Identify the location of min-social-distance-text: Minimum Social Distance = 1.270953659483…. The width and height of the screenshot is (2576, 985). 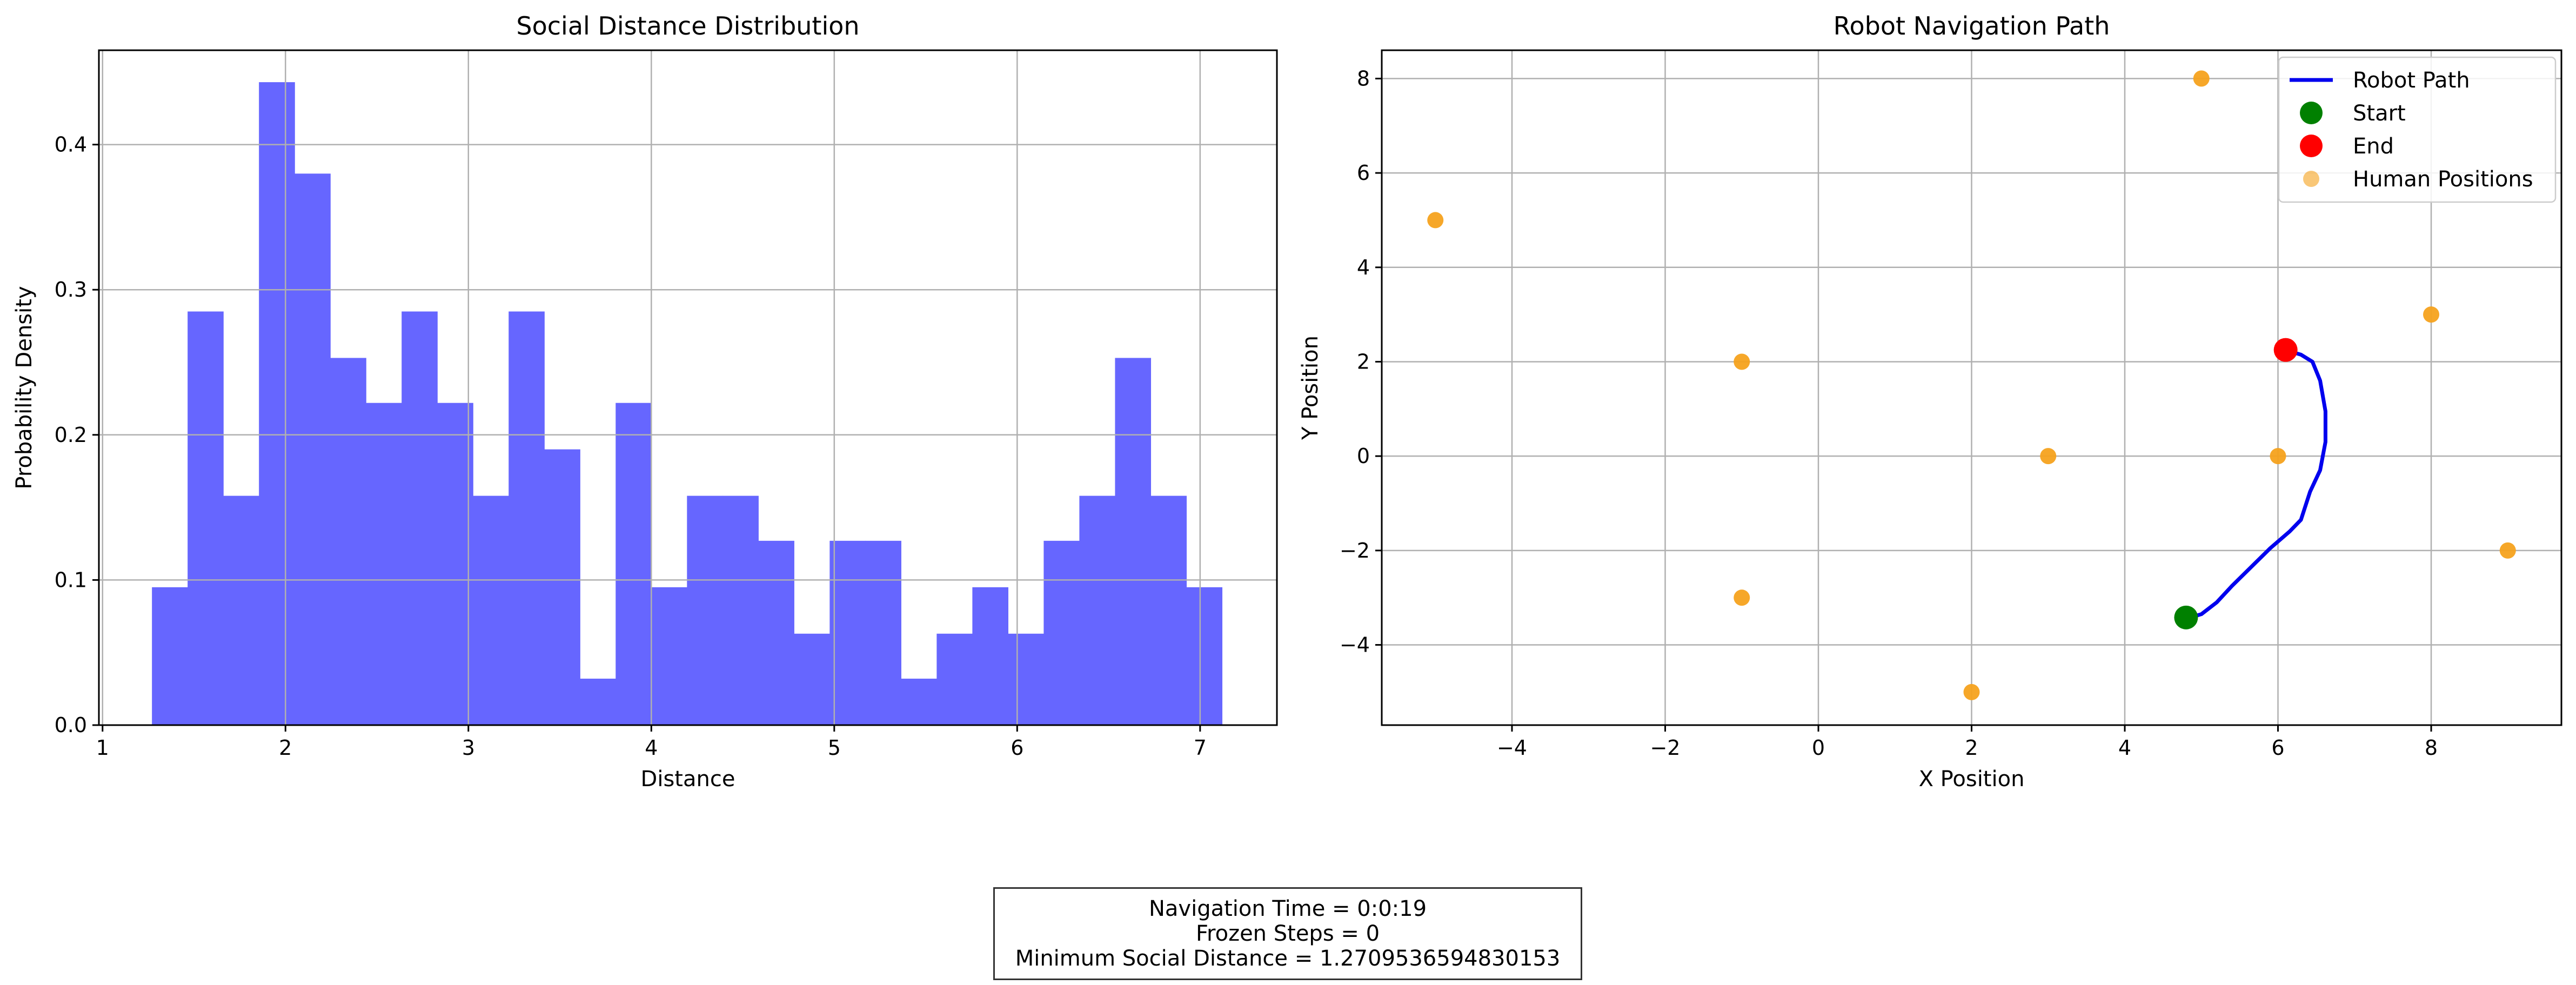
(1288, 958).